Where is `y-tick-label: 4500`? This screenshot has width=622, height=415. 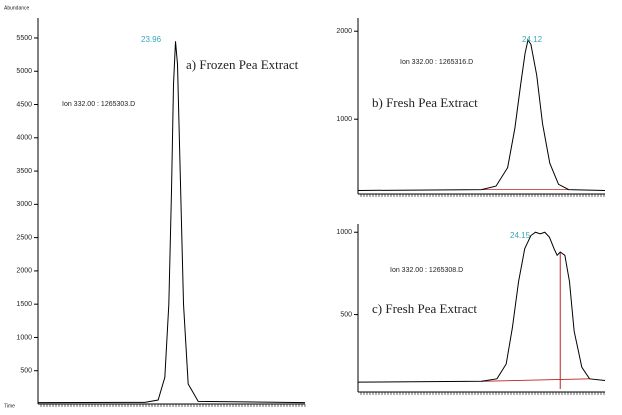 y-tick-label: 4500 is located at coordinates (24, 104).